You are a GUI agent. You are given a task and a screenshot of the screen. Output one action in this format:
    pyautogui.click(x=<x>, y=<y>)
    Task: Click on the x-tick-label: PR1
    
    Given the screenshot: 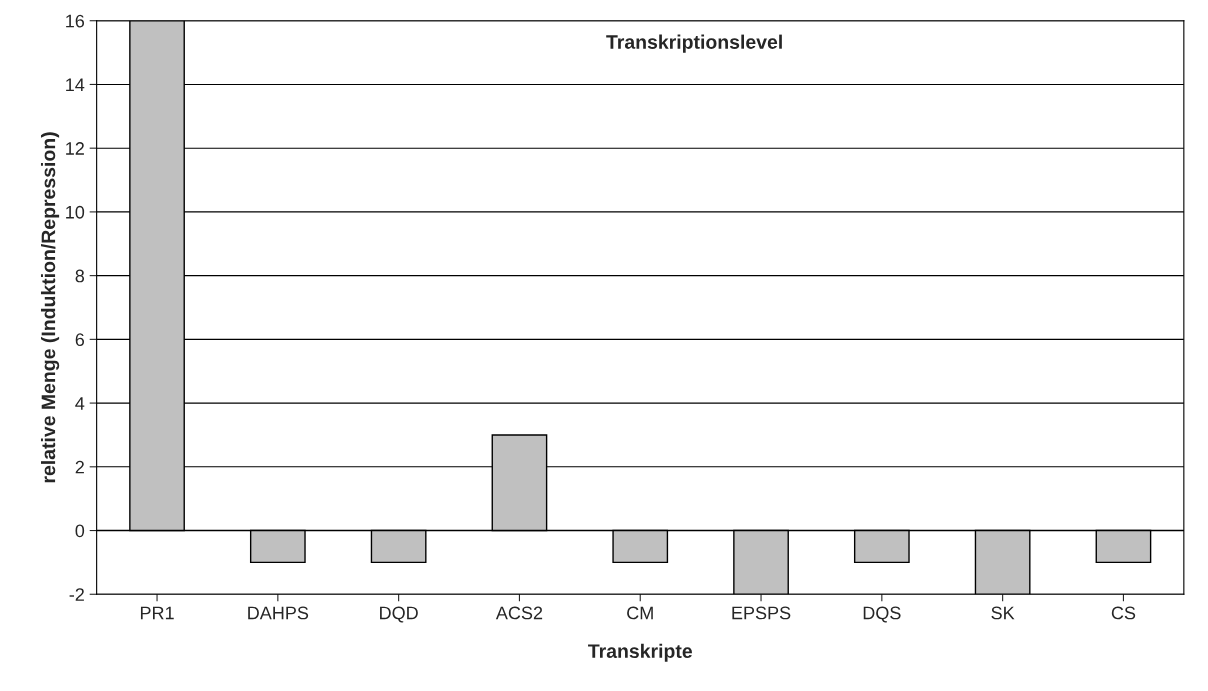 What is the action you would take?
    pyautogui.click(x=157, y=613)
    